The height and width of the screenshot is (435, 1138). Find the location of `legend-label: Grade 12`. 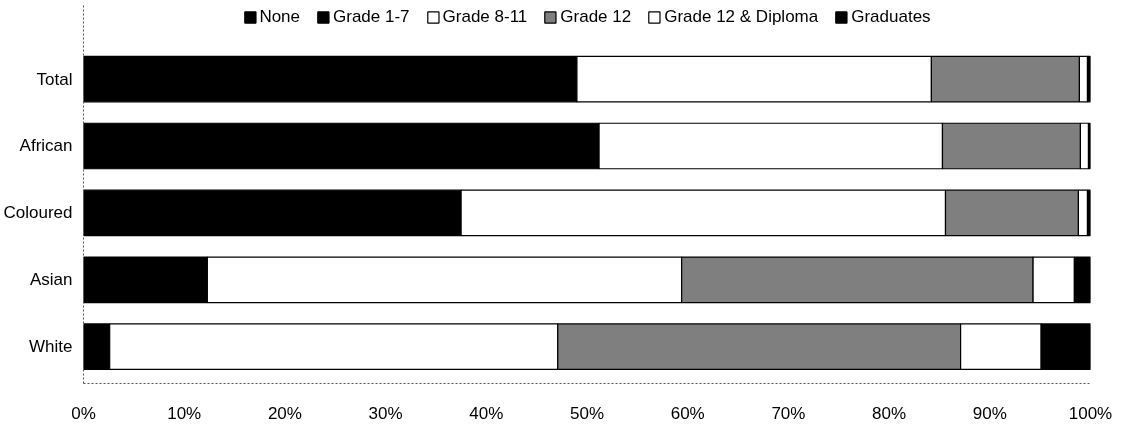

legend-label: Grade 12 is located at coordinates (596, 17).